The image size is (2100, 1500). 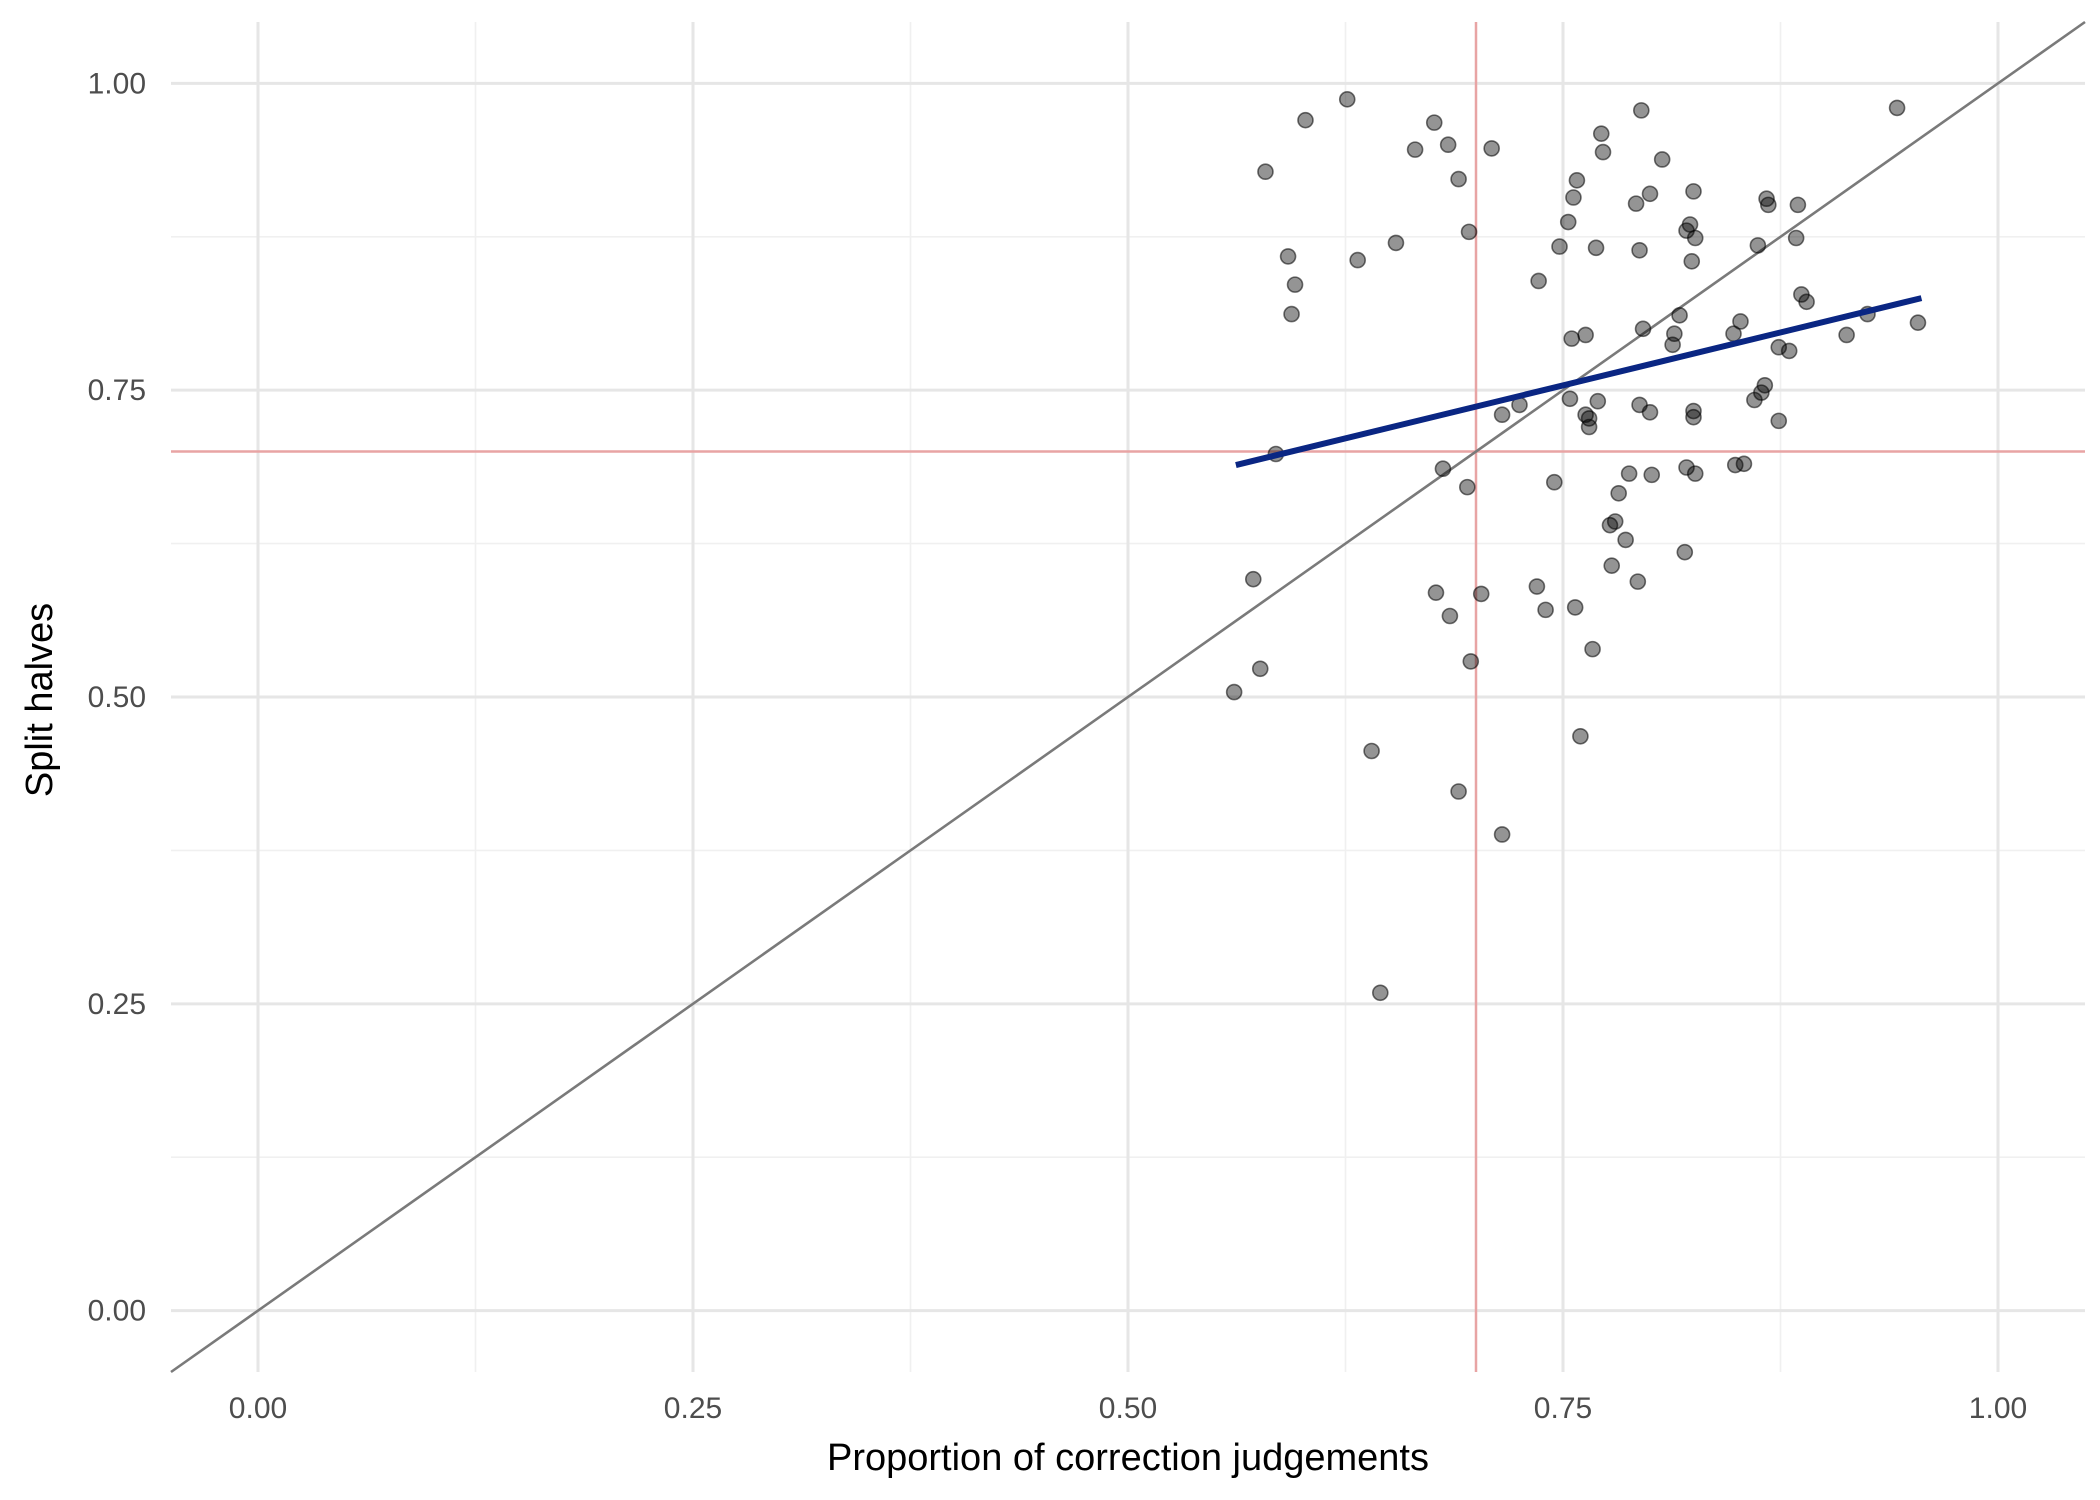 What do you see at coordinates (258, 1408) in the screenshot?
I see `x-tick-label: 0.00` at bounding box center [258, 1408].